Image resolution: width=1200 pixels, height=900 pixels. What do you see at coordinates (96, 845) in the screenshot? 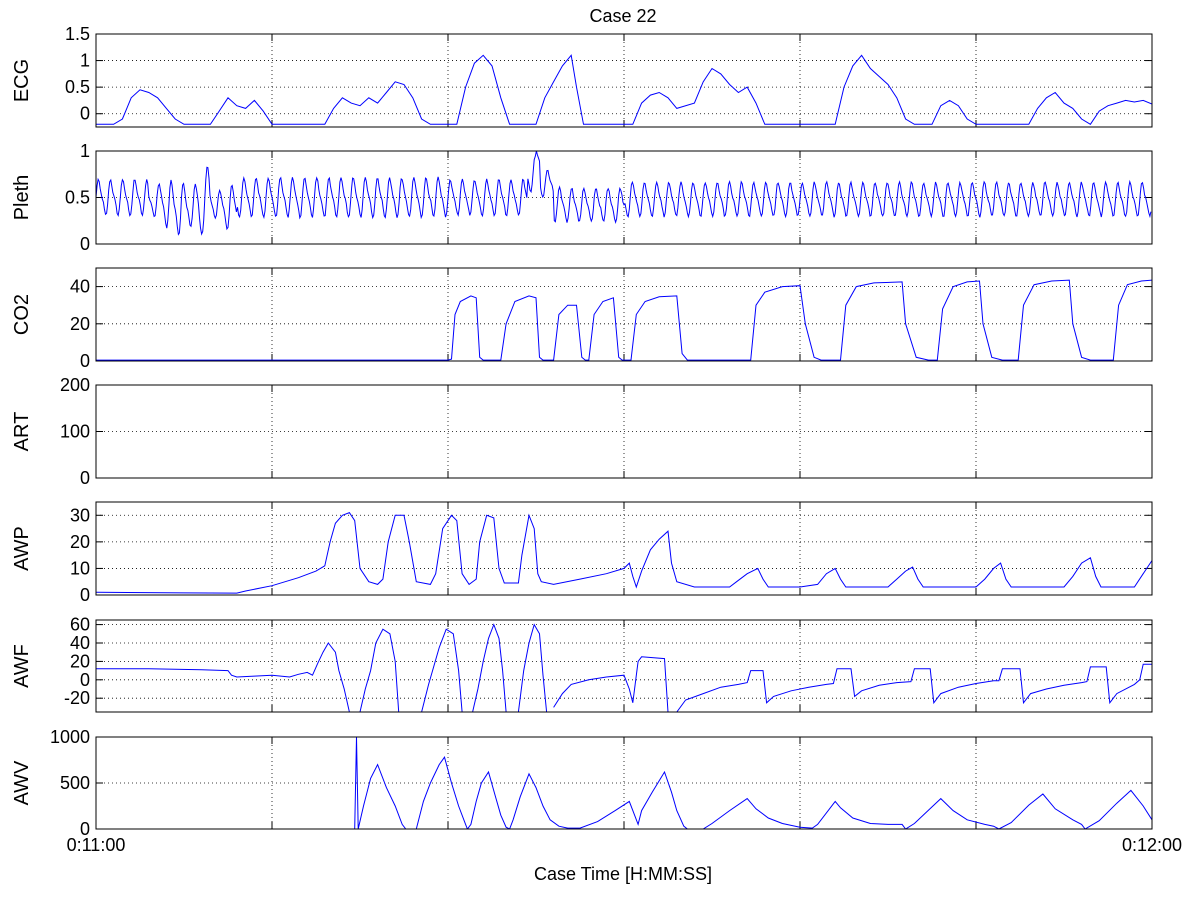
I see `x-tick-label-start: 0:11:00` at bounding box center [96, 845].